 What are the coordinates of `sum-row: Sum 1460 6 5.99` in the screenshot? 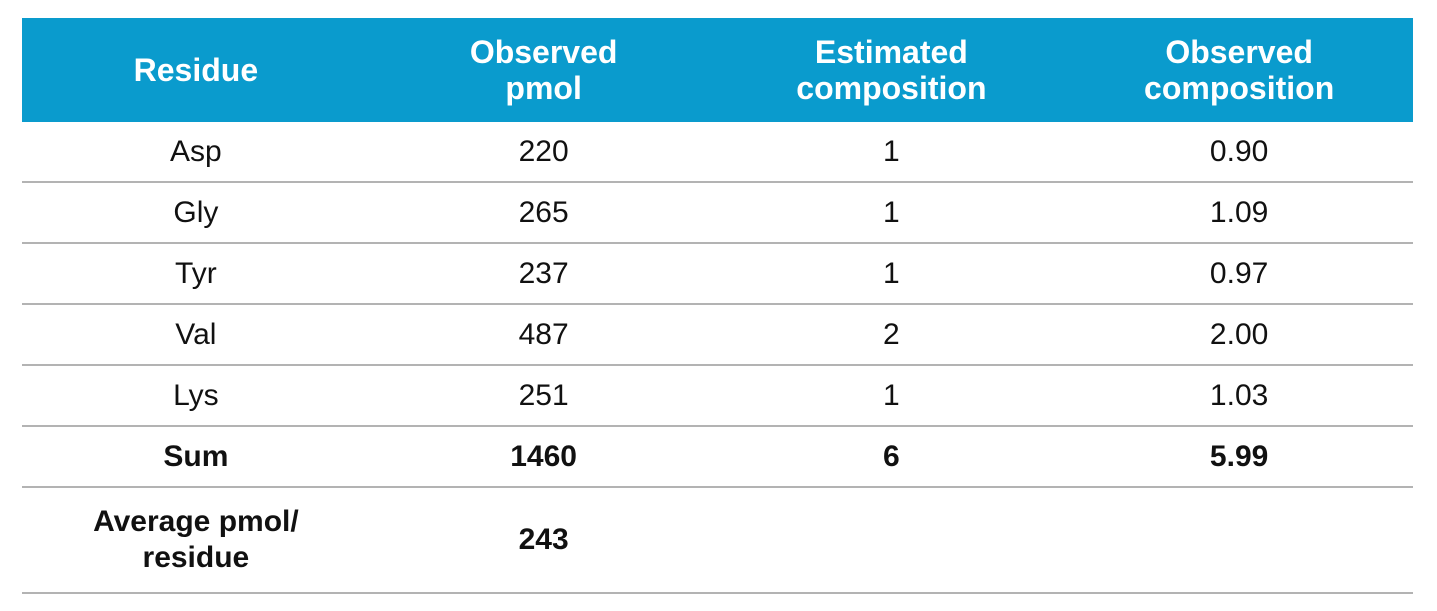 It's located at (717, 457).